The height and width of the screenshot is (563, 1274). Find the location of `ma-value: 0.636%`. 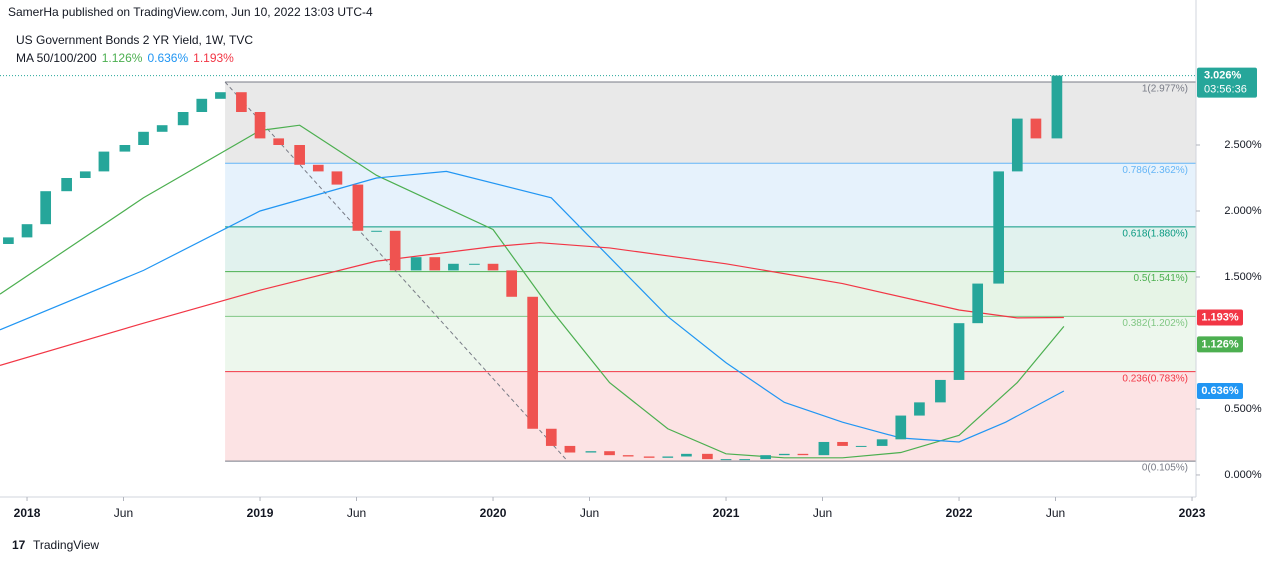

ma-value: 0.636% is located at coordinates (167, 58).